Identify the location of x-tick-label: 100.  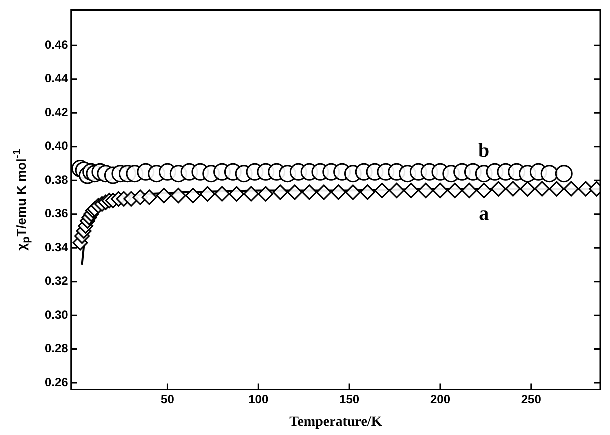
(258, 399).